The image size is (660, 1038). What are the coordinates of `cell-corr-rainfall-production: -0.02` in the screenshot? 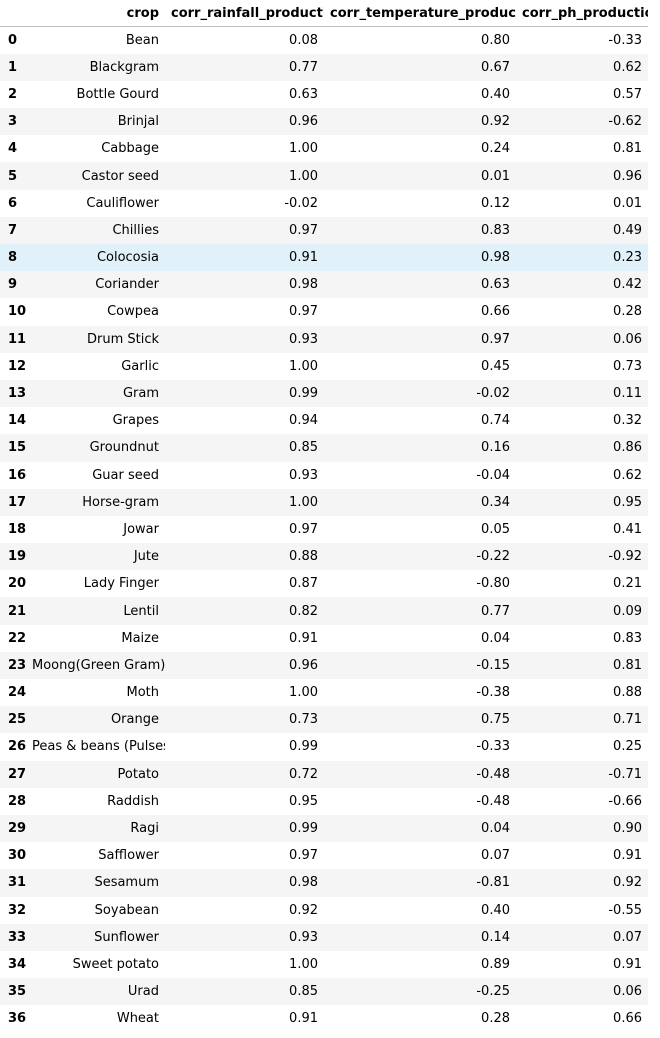 It's located at (301, 203).